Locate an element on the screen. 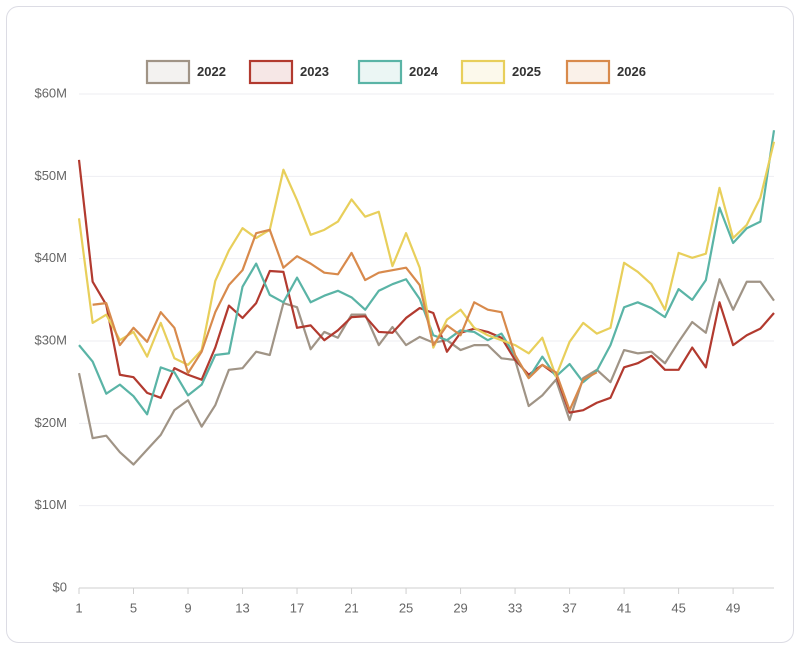 The width and height of the screenshot is (800, 649). x-tick-label: 49 is located at coordinates (733, 607).